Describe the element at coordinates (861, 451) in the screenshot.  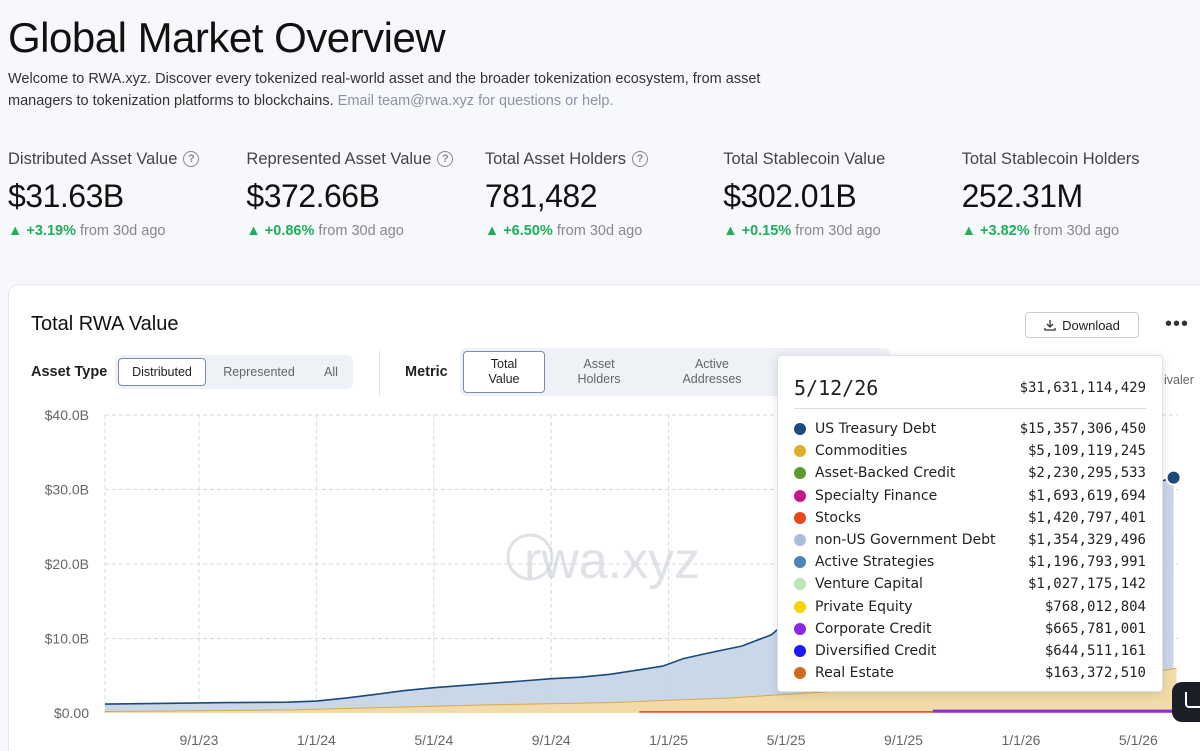
I see `tooltip-row-name: Commodities` at that location.